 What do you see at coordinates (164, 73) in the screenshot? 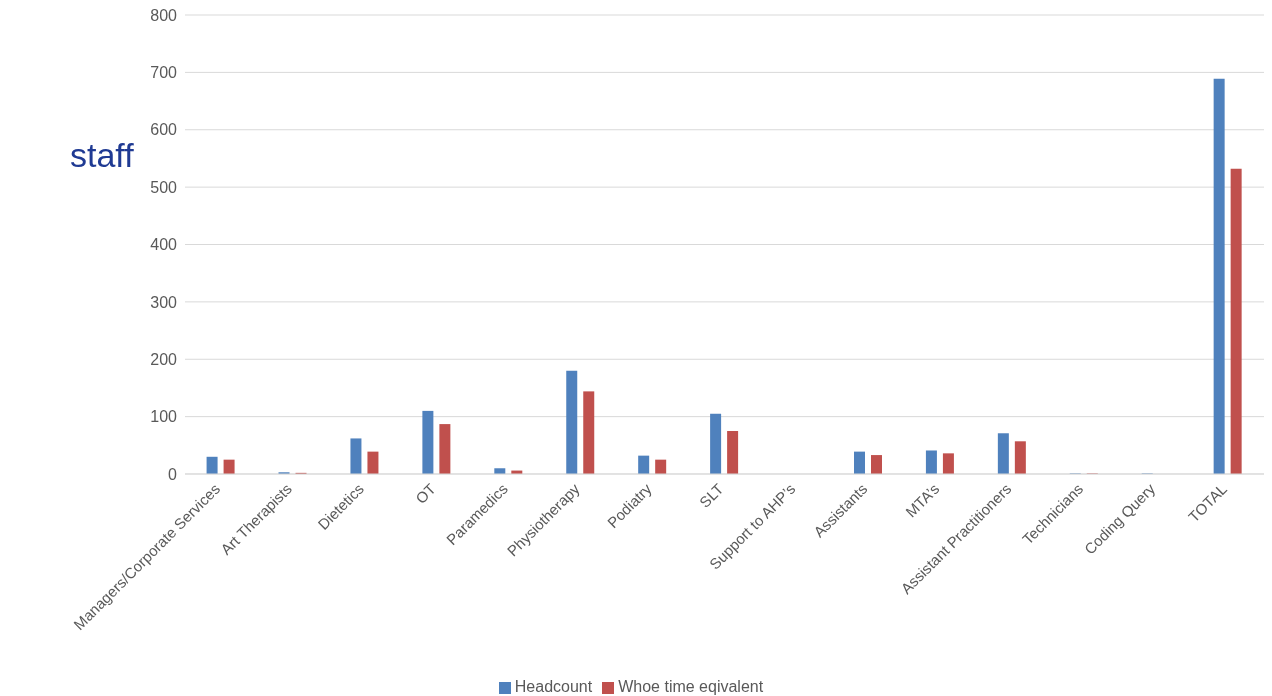
I see `y-tick-label: 700` at bounding box center [164, 73].